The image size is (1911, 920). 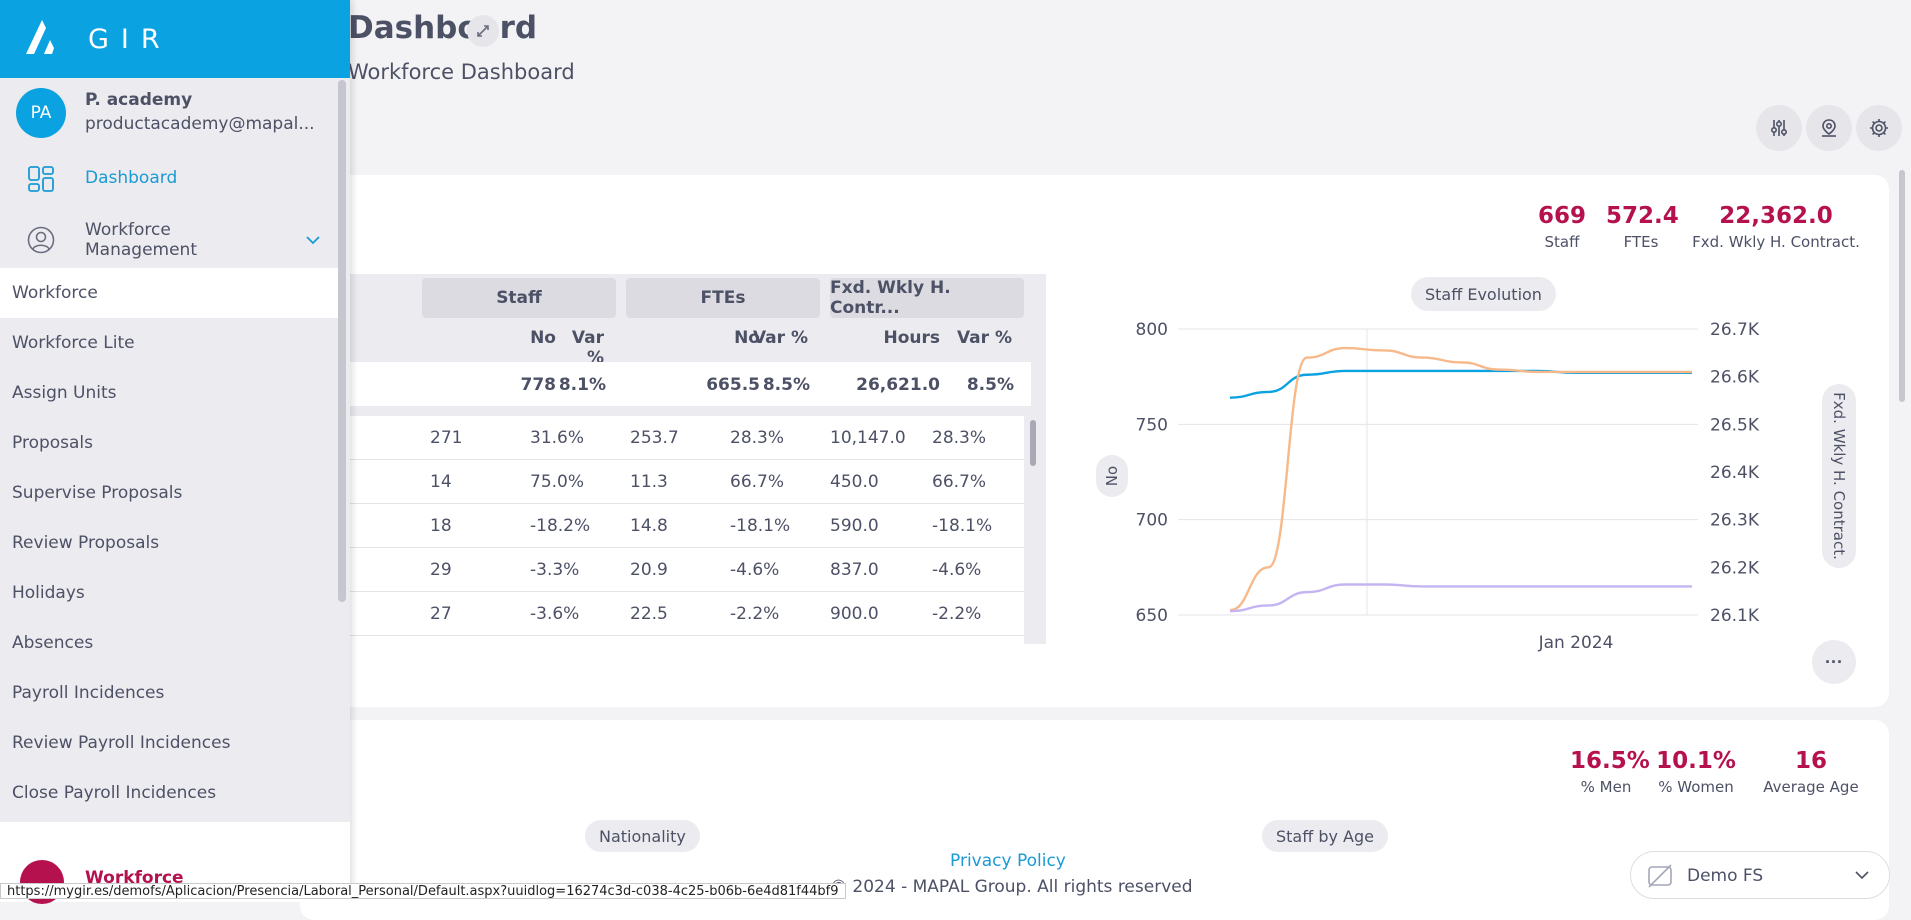 What do you see at coordinates (1779, 128) in the screenshot?
I see `filters-button` at bounding box center [1779, 128].